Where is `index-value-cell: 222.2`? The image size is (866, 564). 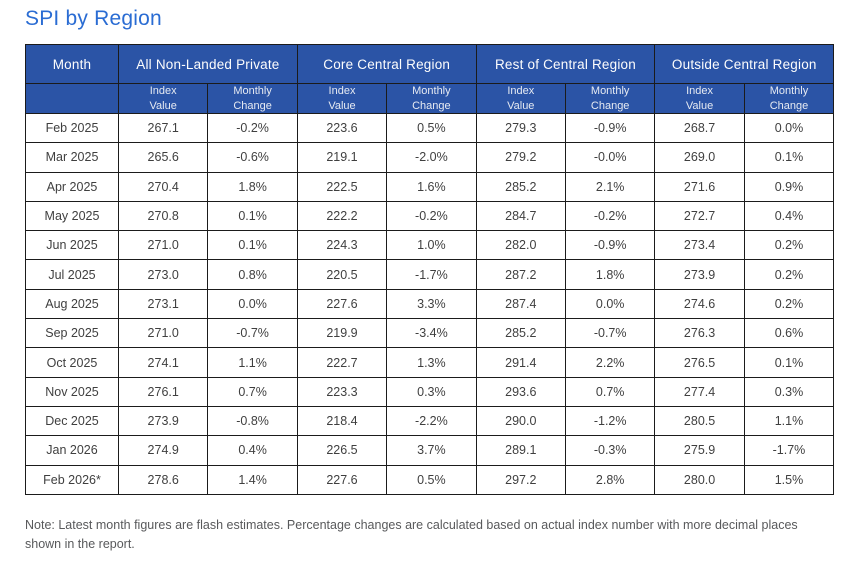 index-value-cell: 222.2 is located at coordinates (342, 216).